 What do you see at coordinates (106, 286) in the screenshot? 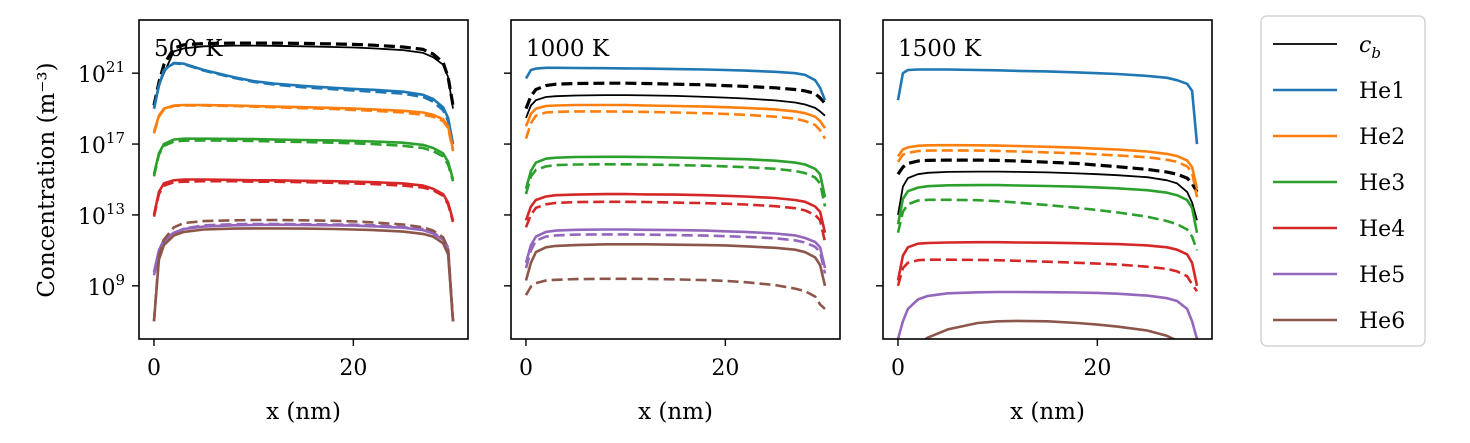
I see `y-tick-label: 109` at bounding box center [106, 286].